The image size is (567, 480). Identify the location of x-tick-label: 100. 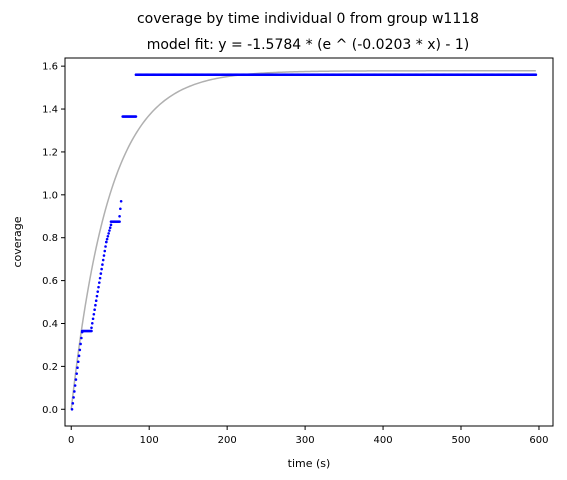
(149, 440).